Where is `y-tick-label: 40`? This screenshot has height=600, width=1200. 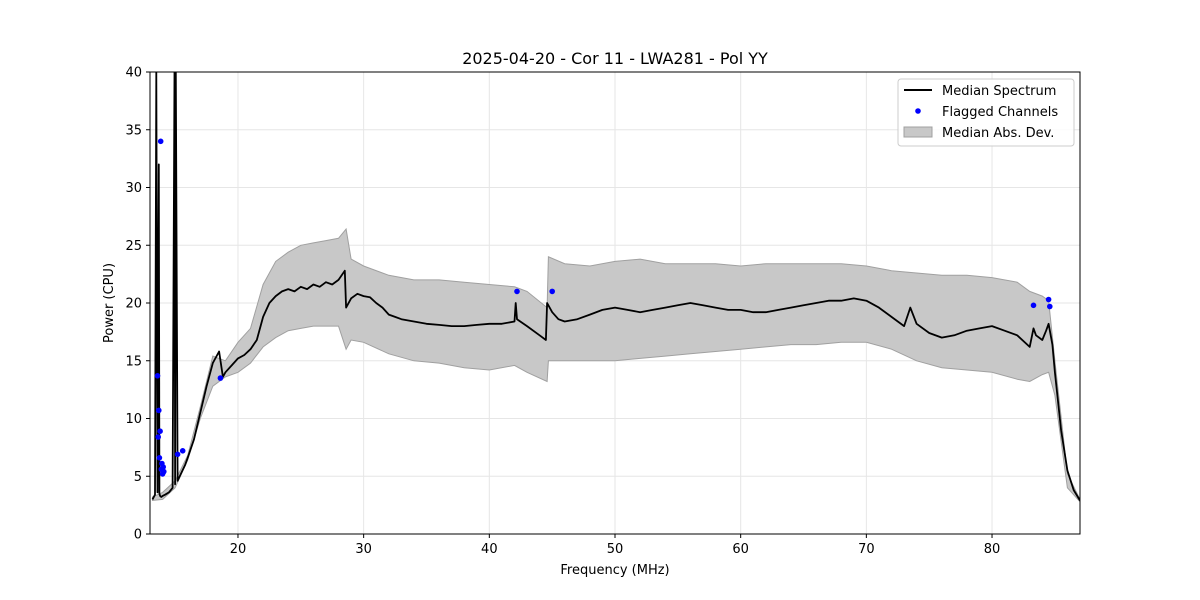 y-tick-label: 40 is located at coordinates (133, 73).